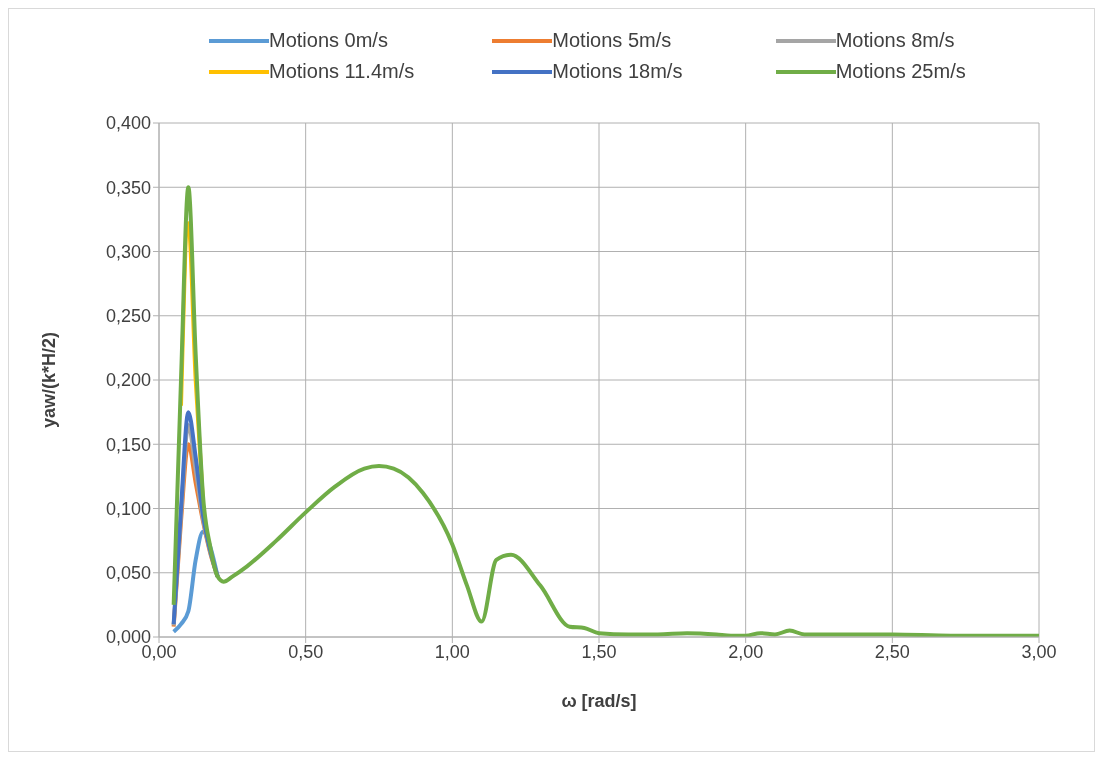 The width and height of the screenshot is (1099, 758). Describe the element at coordinates (49, 380) in the screenshot. I see `y-axis-title: yaw/(k*H/2)` at that location.